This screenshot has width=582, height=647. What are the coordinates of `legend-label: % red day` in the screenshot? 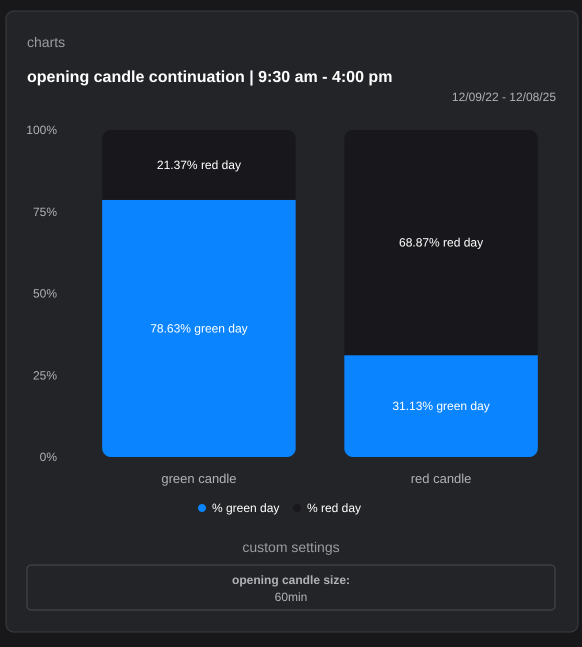 It's located at (334, 508).